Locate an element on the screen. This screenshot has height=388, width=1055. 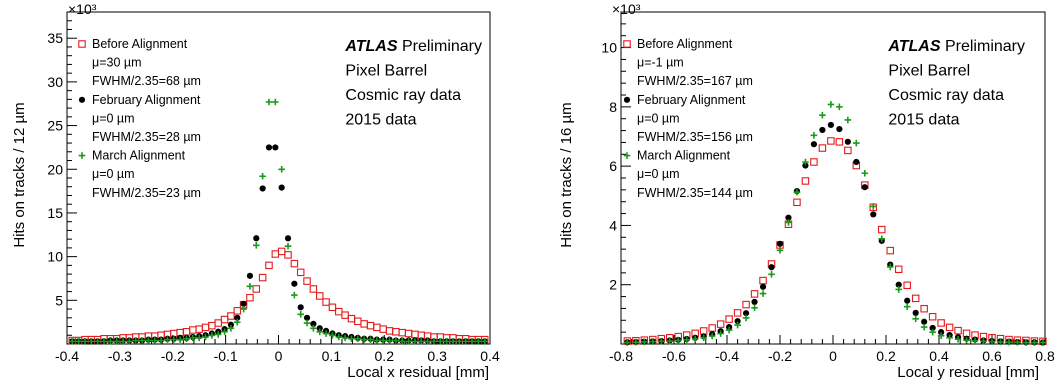
x-tick-label: 0.1 is located at coordinates (332, 356).